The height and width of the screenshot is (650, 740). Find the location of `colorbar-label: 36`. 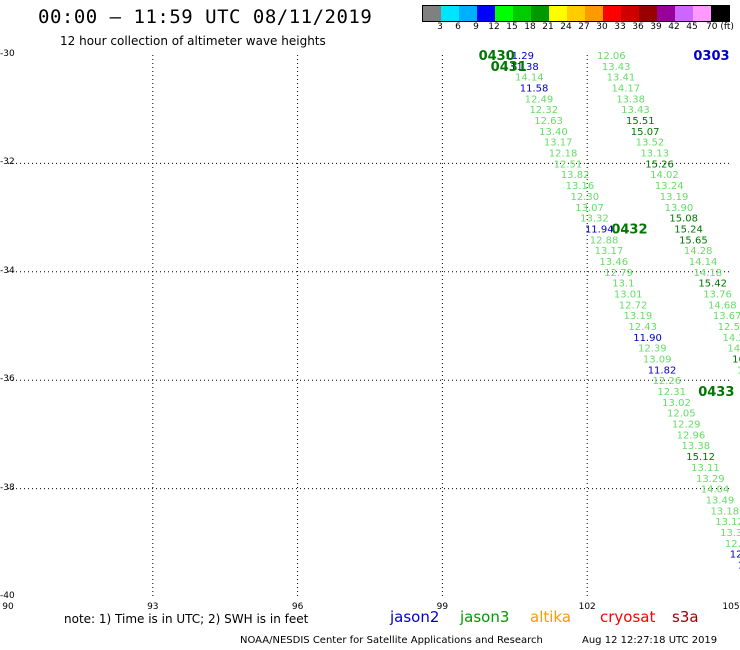

colorbar-label: 36 is located at coordinates (638, 27).